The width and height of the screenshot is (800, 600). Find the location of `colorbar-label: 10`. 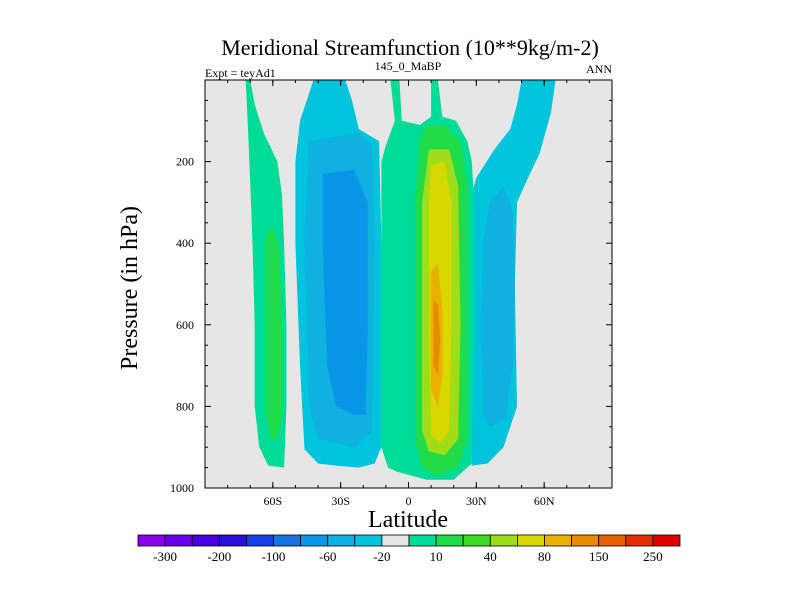

colorbar-label: 10 is located at coordinates (436, 556).